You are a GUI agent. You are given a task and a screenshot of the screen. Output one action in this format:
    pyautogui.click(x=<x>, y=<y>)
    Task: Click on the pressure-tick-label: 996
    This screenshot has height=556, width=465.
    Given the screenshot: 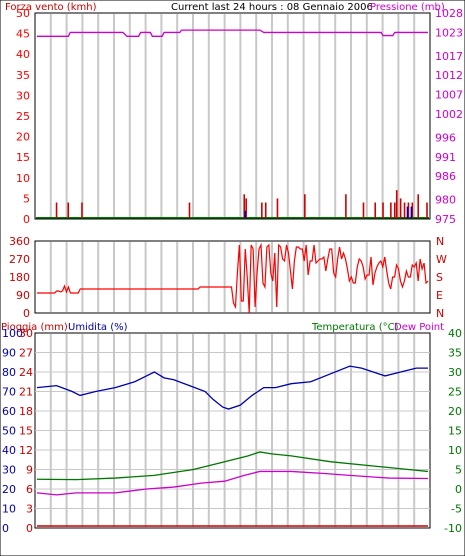 What is the action you would take?
    pyautogui.click(x=445, y=137)
    